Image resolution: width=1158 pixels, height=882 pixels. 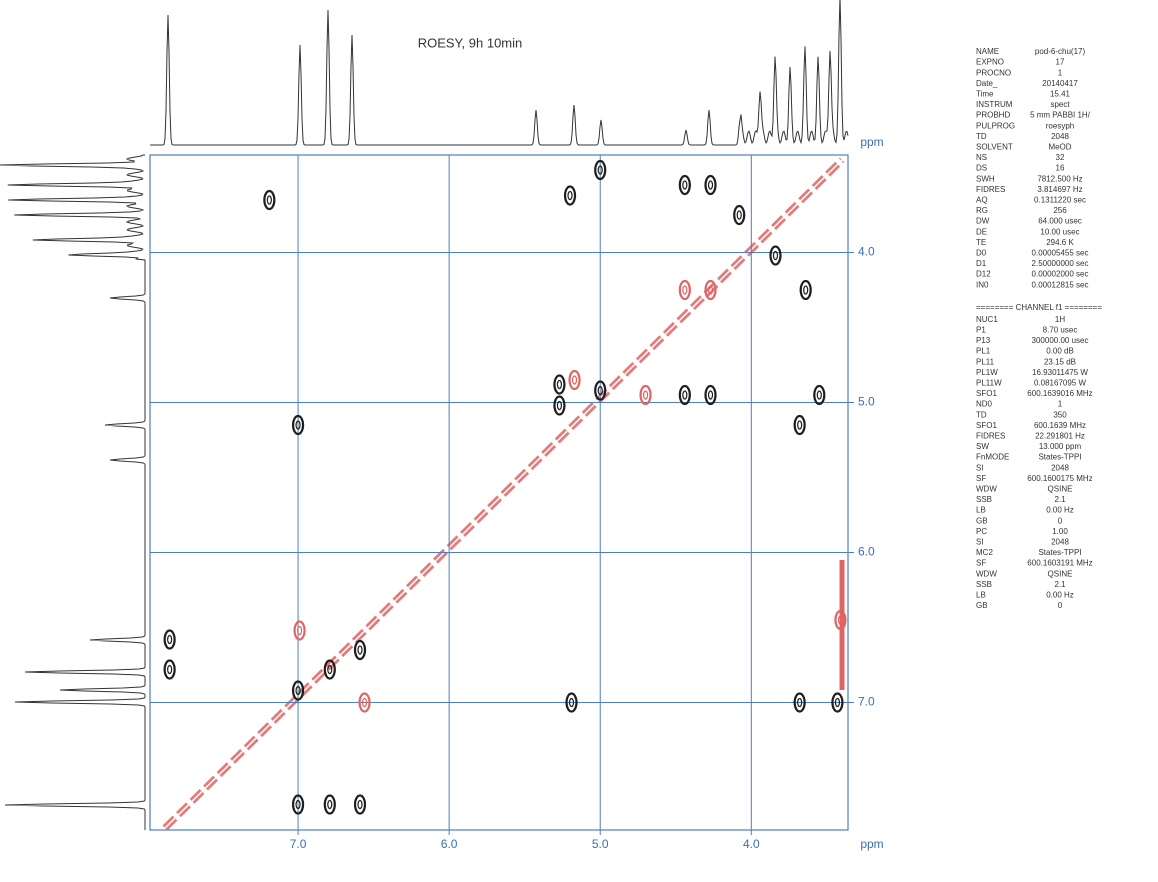 What do you see at coordinates (1059, 231) in the screenshot?
I see `param-value: 10.00 usec` at bounding box center [1059, 231].